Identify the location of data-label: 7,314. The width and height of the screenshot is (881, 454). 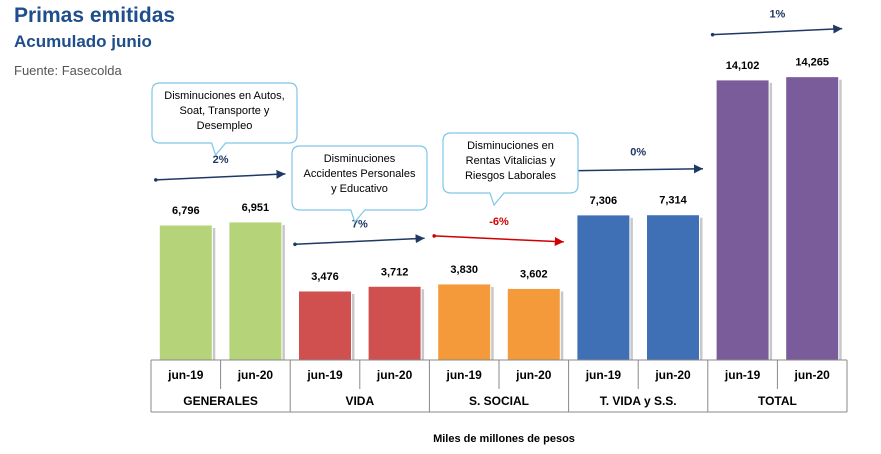
(673, 201).